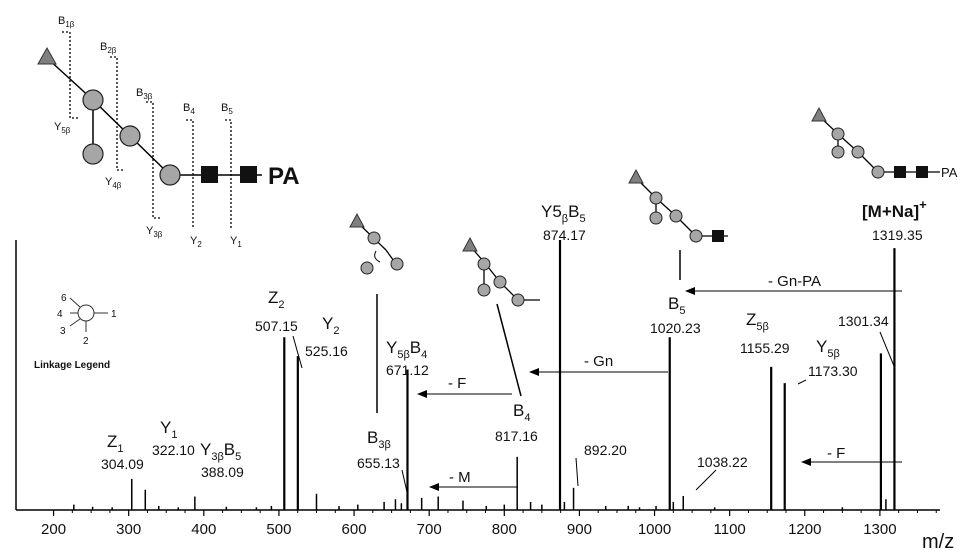  I want to click on legend-pos-6: 6, so click(64, 298).